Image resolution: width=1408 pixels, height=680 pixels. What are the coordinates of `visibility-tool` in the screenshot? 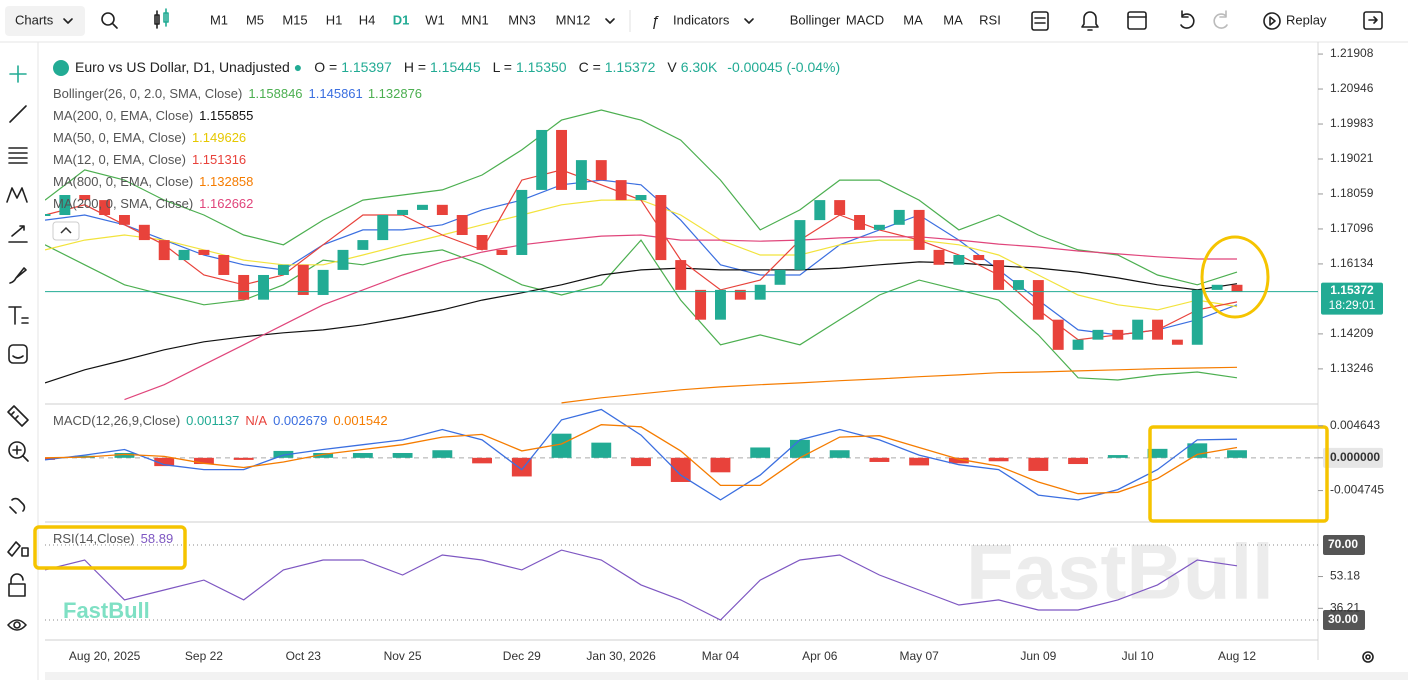 It's located at (17, 625).